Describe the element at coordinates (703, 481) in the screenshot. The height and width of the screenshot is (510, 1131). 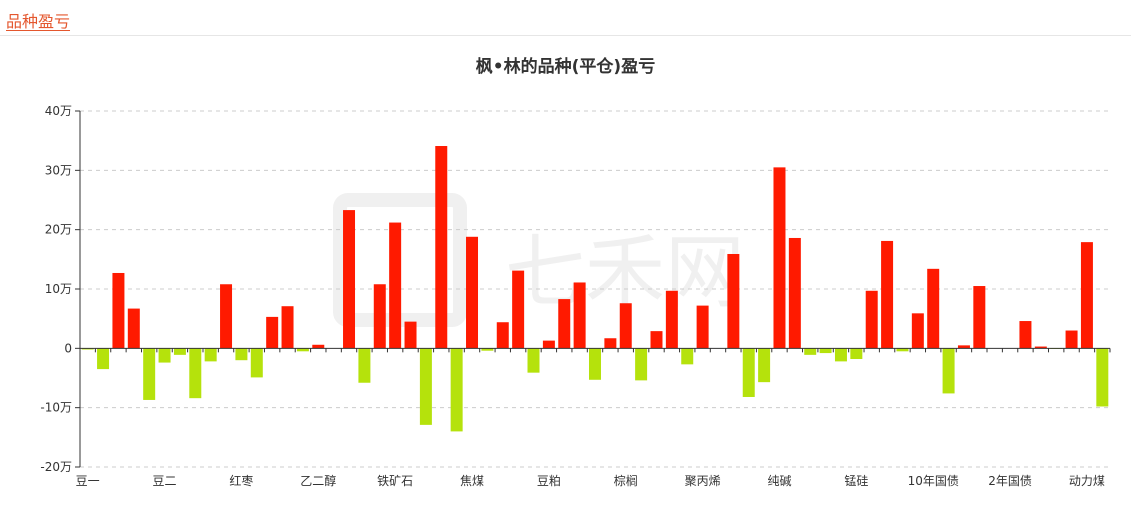
I see `x-category-label: 聚丙烯` at that location.